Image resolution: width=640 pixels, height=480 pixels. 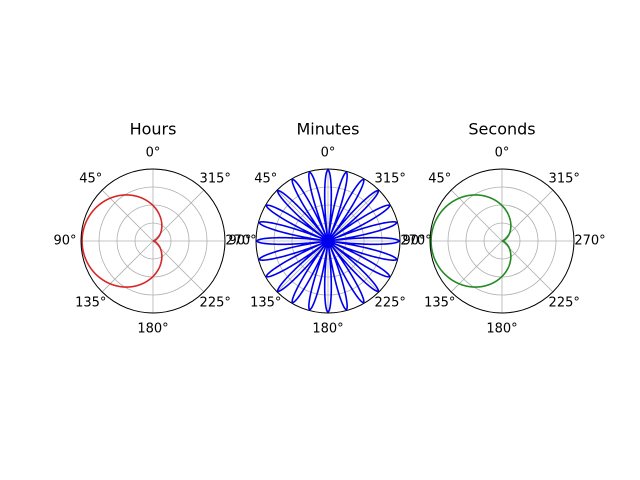 I want to click on hours-theta-tick-label: 90°, so click(x=64, y=241).